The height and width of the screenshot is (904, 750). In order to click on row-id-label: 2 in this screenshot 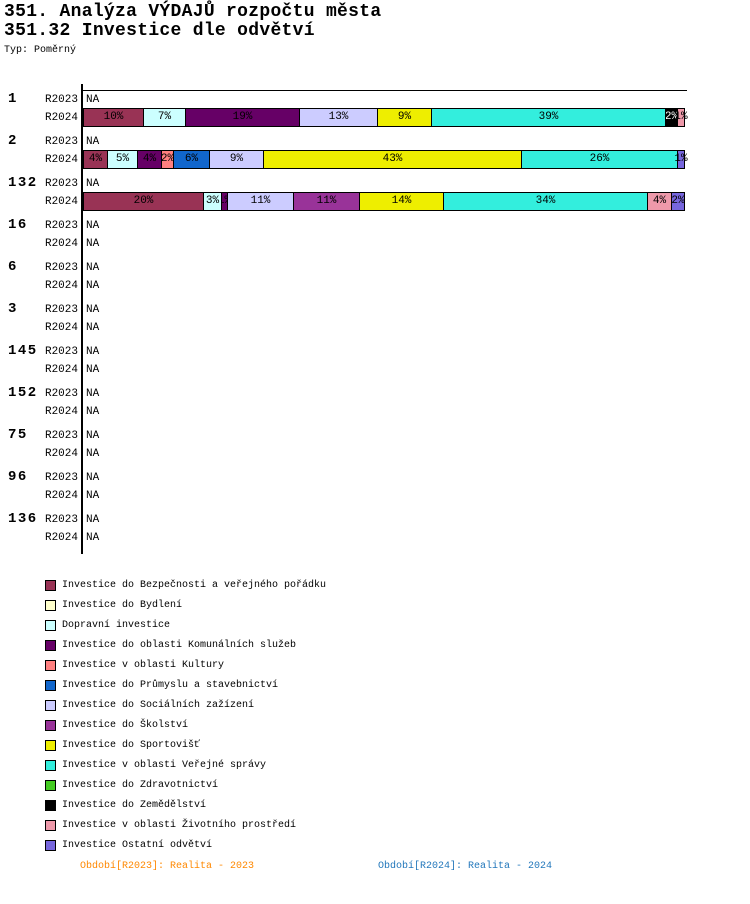, I will do `click(13, 141)`.